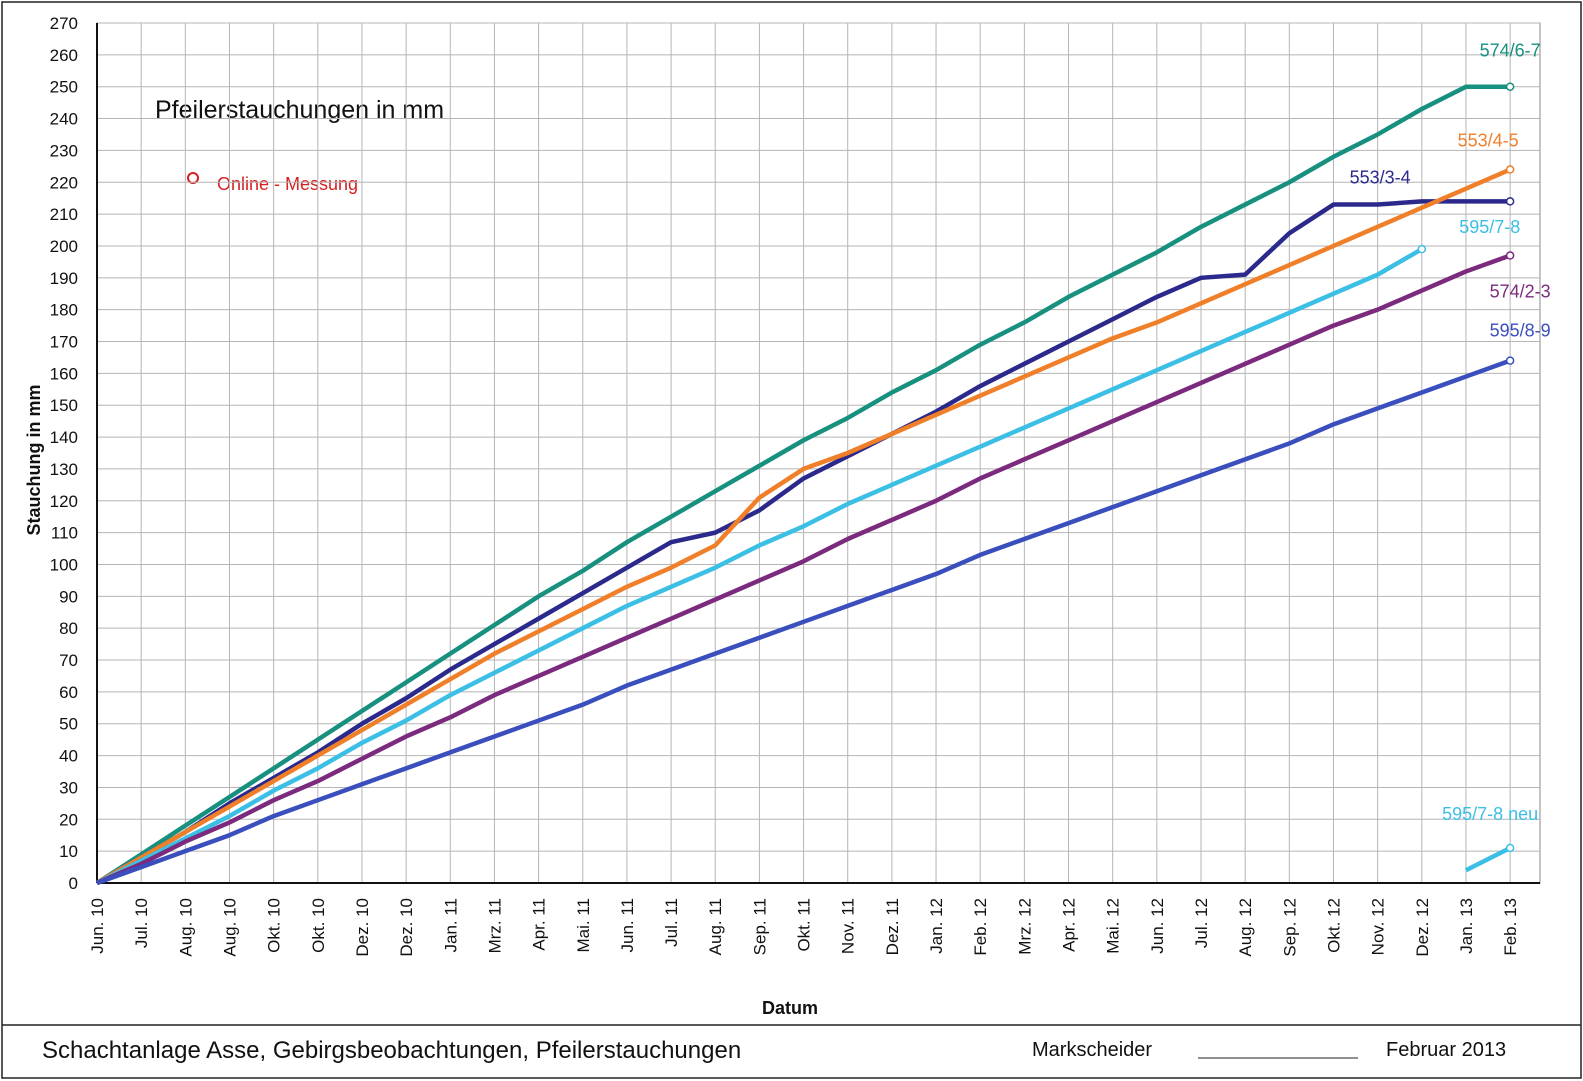 The width and height of the screenshot is (1583, 1081). Describe the element at coordinates (539, 924) in the screenshot. I see `x-tick-label: Apr. 11` at that location.